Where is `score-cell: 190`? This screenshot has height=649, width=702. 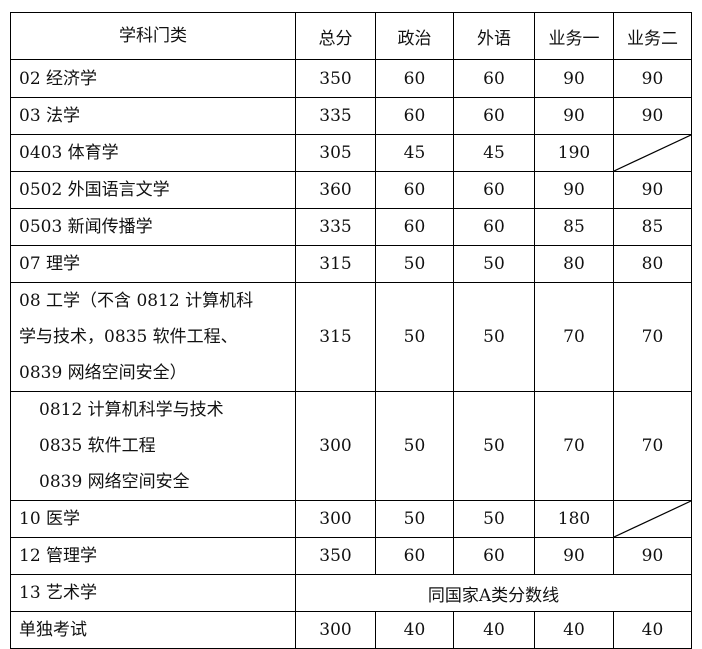 score-cell: 190 is located at coordinates (574, 153).